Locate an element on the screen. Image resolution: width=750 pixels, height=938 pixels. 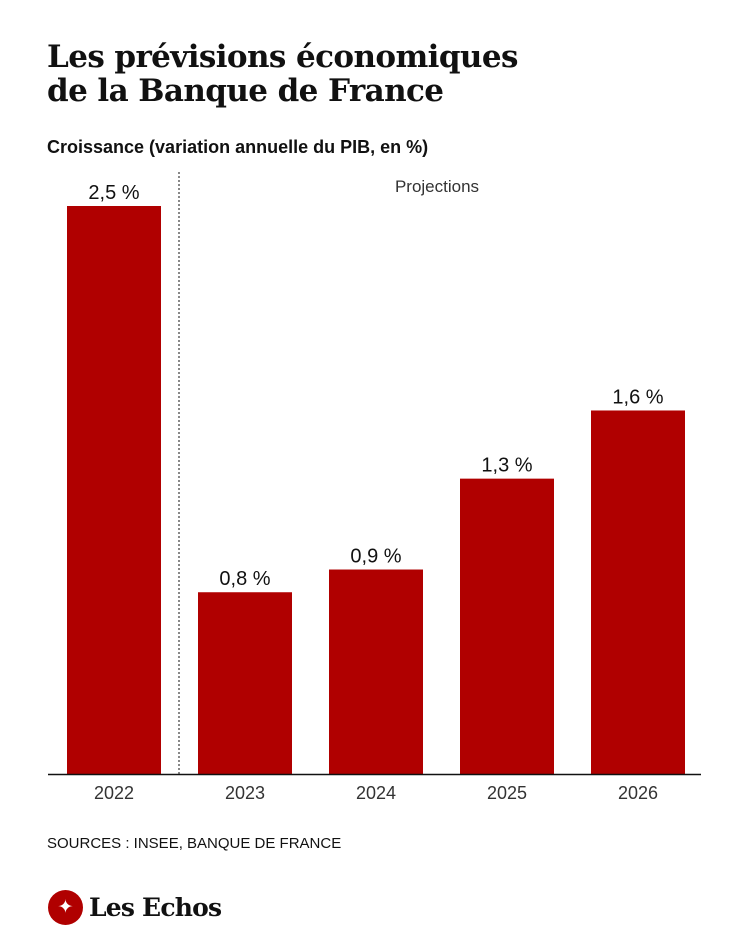
data-label-2026: 1,6 % is located at coordinates (637, 397).